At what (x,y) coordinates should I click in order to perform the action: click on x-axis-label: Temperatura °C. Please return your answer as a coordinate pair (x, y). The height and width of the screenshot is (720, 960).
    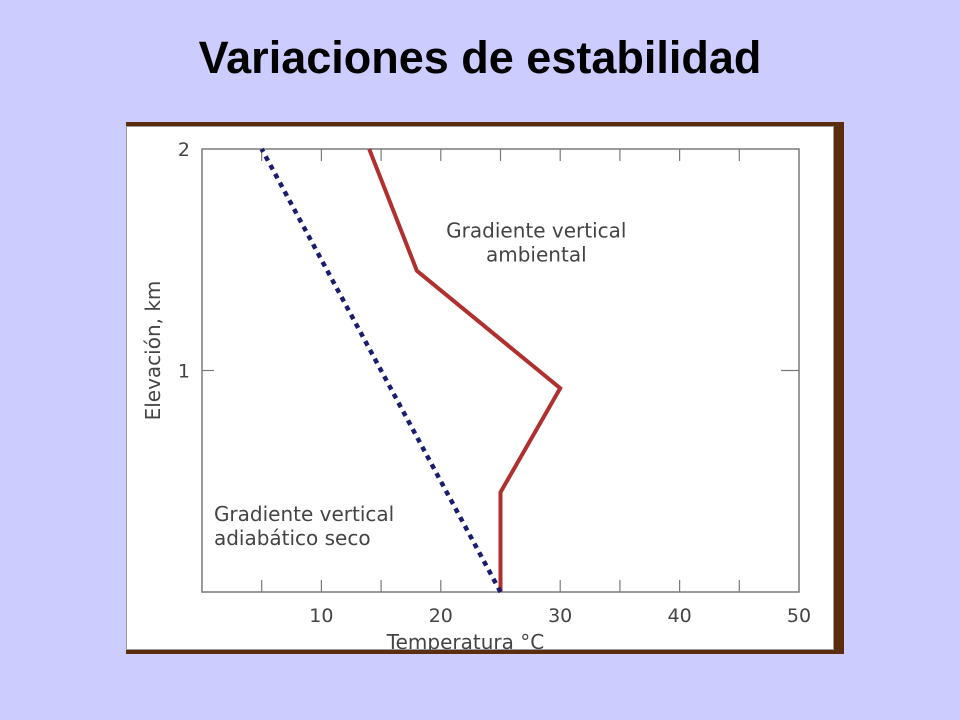
    Looking at the image, I should click on (465, 640).